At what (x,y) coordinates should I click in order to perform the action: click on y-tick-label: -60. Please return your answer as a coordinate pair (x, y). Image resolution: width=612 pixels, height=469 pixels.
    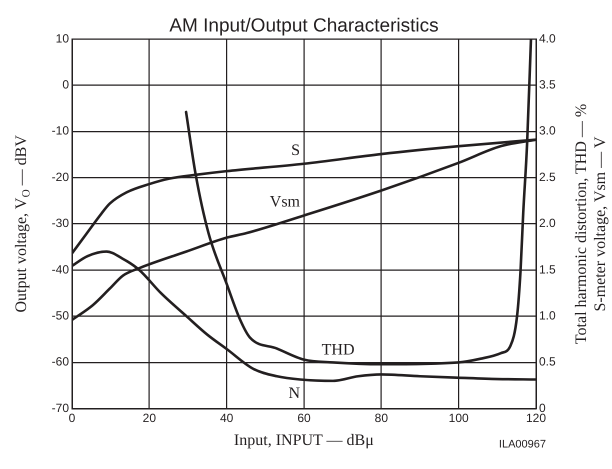
    Looking at the image, I should click on (61, 361).